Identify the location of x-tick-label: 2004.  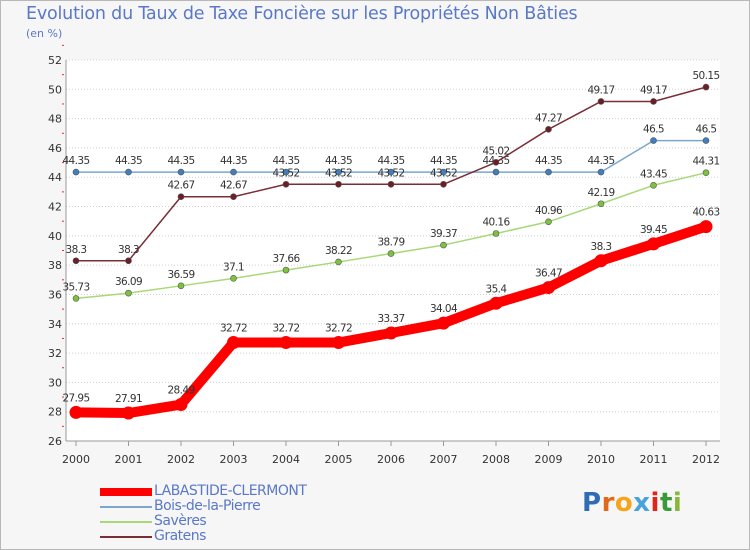
(286, 459).